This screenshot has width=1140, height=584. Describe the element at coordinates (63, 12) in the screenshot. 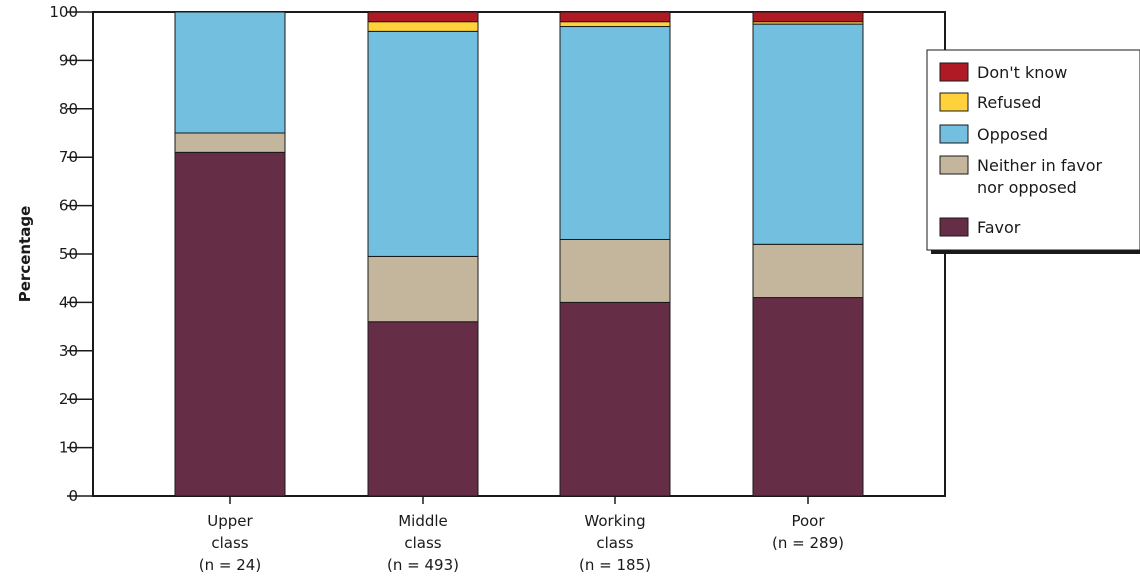

I see `y-tick-label-100: 100` at that location.